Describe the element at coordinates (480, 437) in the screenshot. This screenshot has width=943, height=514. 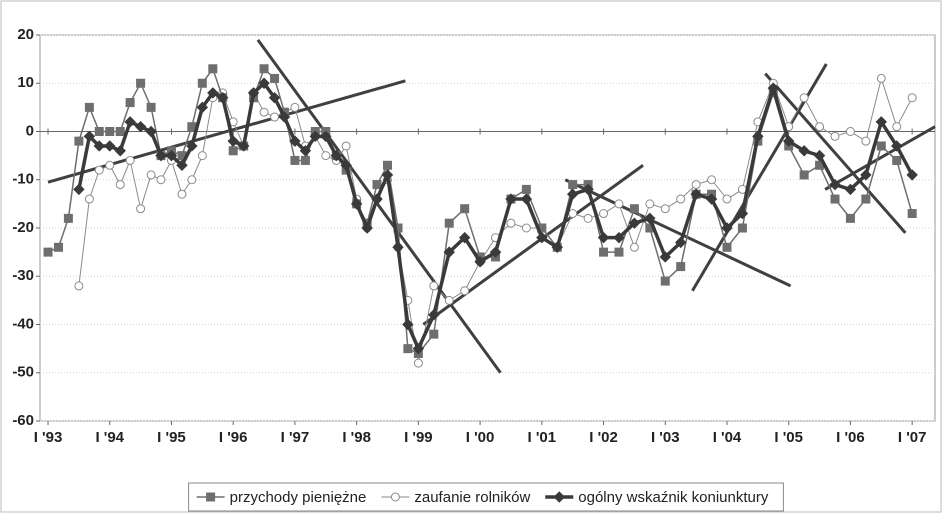
I see `x-tick-label: I '00` at that location.